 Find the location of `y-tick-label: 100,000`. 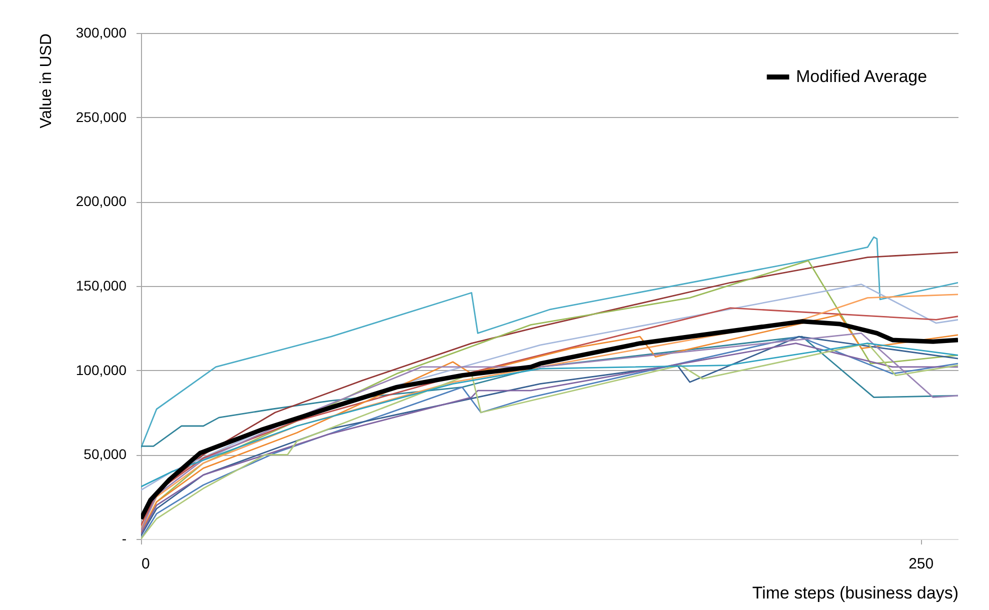

y-tick-label: 100,000 is located at coordinates (101, 370).